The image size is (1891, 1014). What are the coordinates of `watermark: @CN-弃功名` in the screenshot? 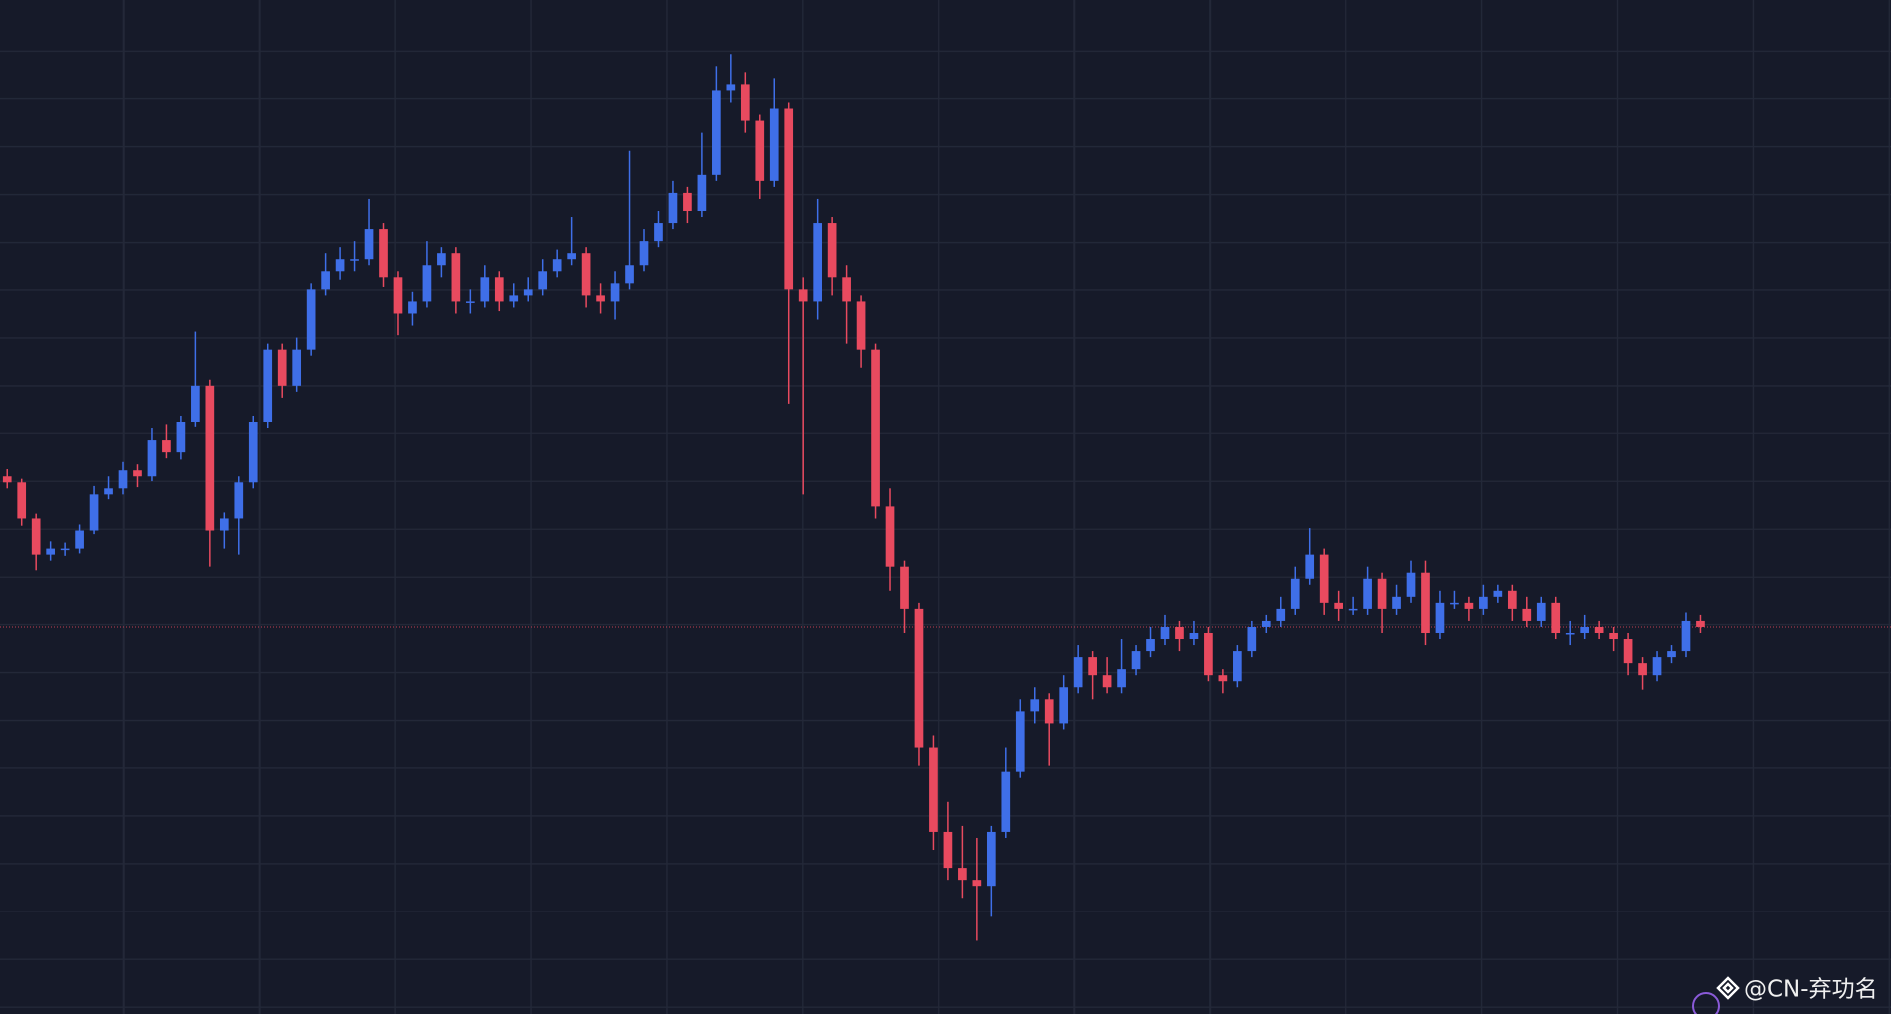 It's located at (1811, 990).